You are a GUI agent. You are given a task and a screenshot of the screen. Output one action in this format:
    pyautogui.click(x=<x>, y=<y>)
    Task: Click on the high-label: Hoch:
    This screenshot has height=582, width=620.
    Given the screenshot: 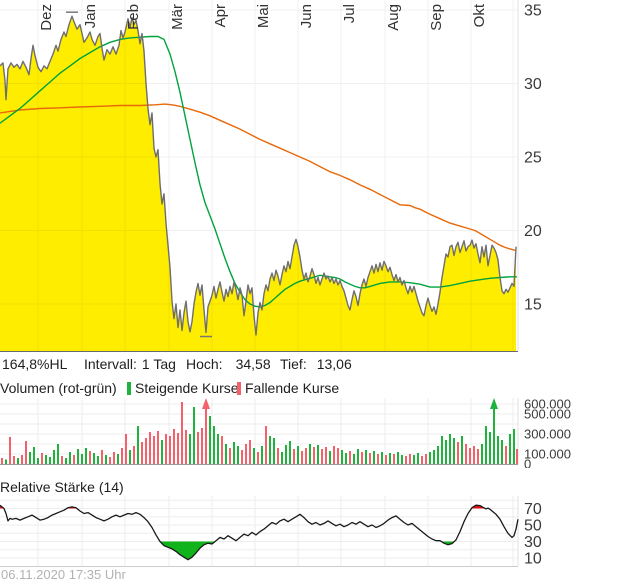 What is the action you would take?
    pyautogui.click(x=204, y=364)
    